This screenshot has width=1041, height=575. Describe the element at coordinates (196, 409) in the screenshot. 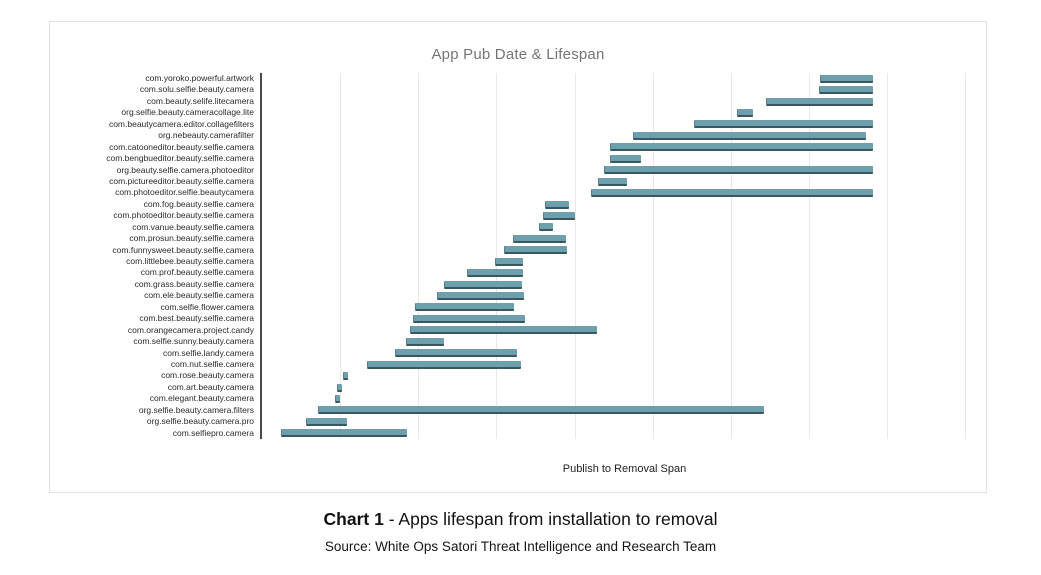

I see `app-label: org.selfie.beauty.camera.filters` at that location.